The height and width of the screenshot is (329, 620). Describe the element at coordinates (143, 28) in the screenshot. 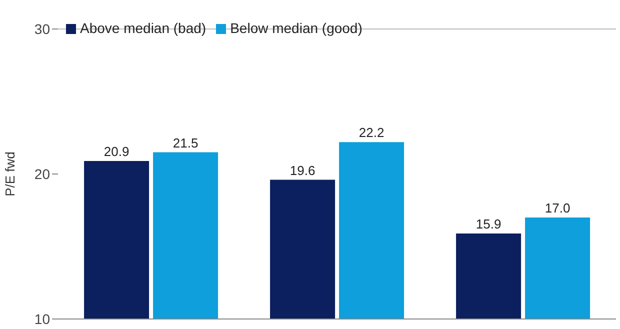

I see `legend-label: Above median (bad)` at that location.